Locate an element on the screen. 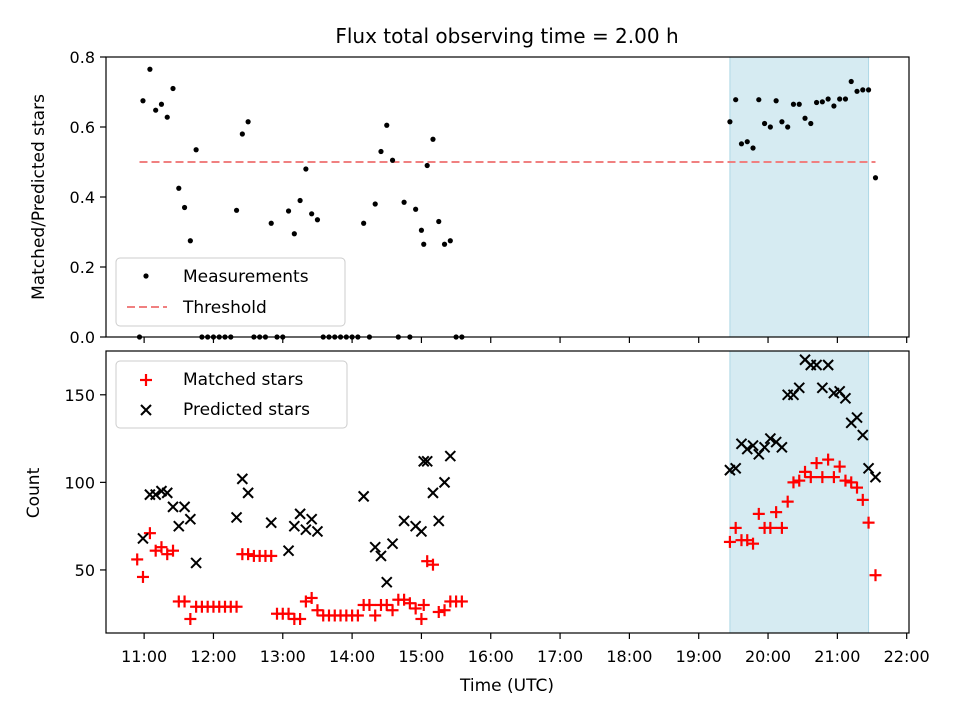 The height and width of the screenshot is (720, 960). x-tick-label: 19:00 is located at coordinates (699, 656).